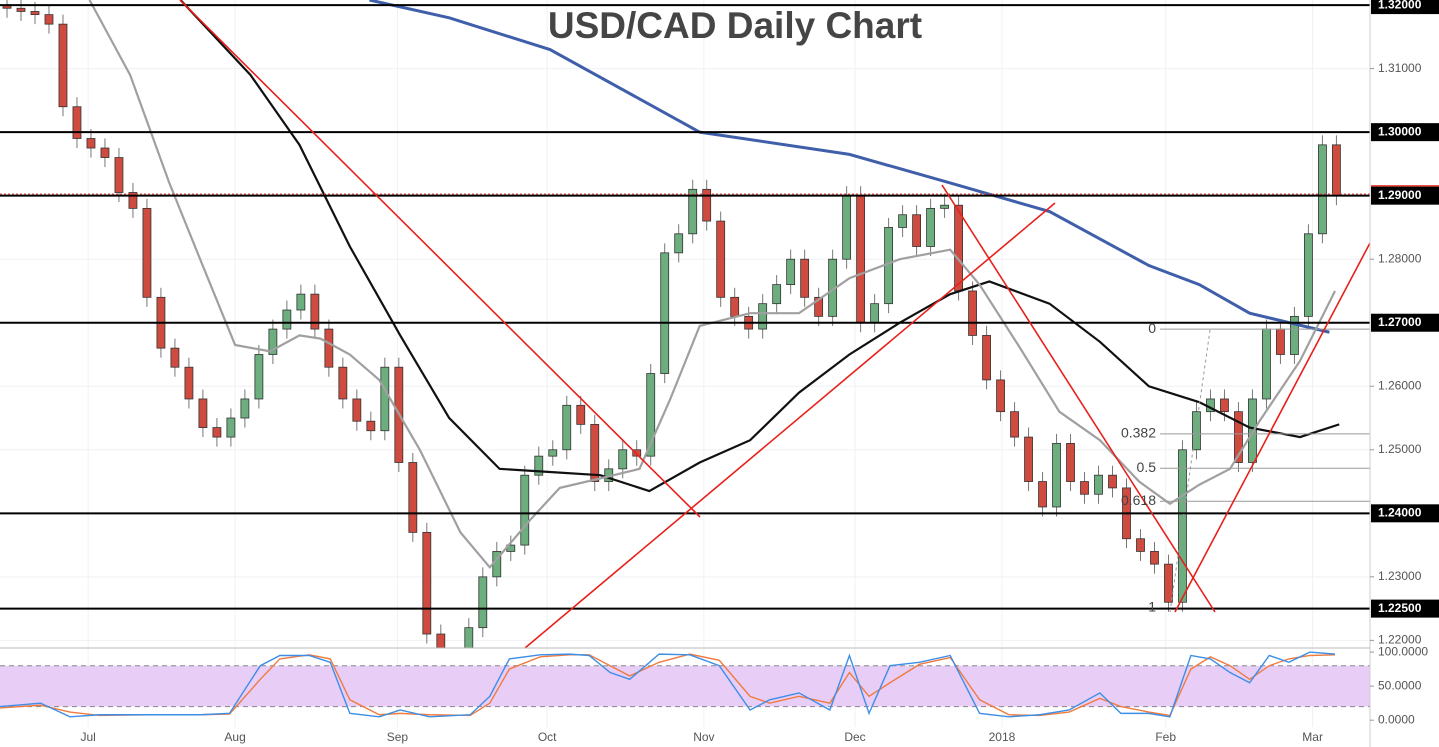 The height and width of the screenshot is (747, 1439). What do you see at coordinates (1152, 607) in the screenshot?
I see `fib-label: 1` at bounding box center [1152, 607].